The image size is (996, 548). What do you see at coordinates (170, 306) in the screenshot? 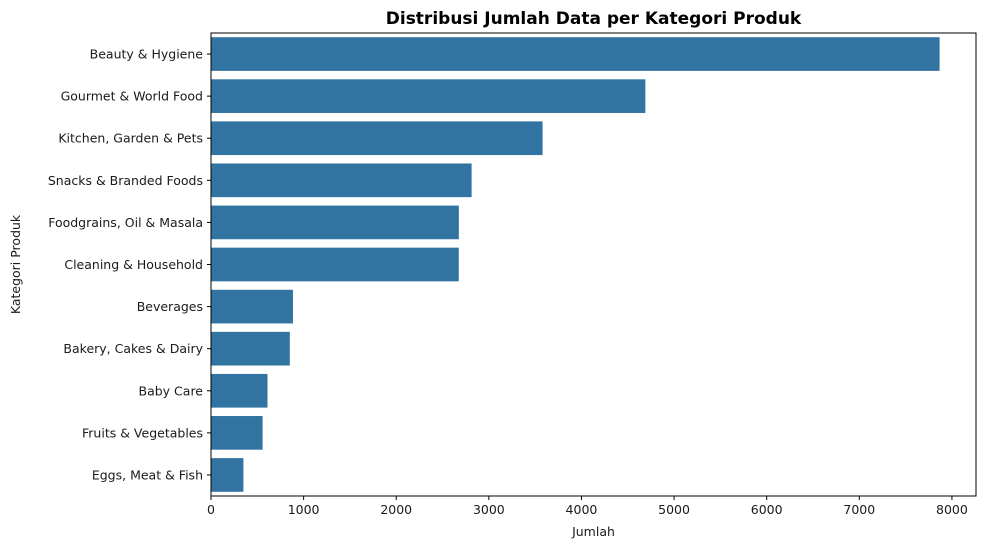
I see `y-tick-label: Beverages` at bounding box center [170, 306].